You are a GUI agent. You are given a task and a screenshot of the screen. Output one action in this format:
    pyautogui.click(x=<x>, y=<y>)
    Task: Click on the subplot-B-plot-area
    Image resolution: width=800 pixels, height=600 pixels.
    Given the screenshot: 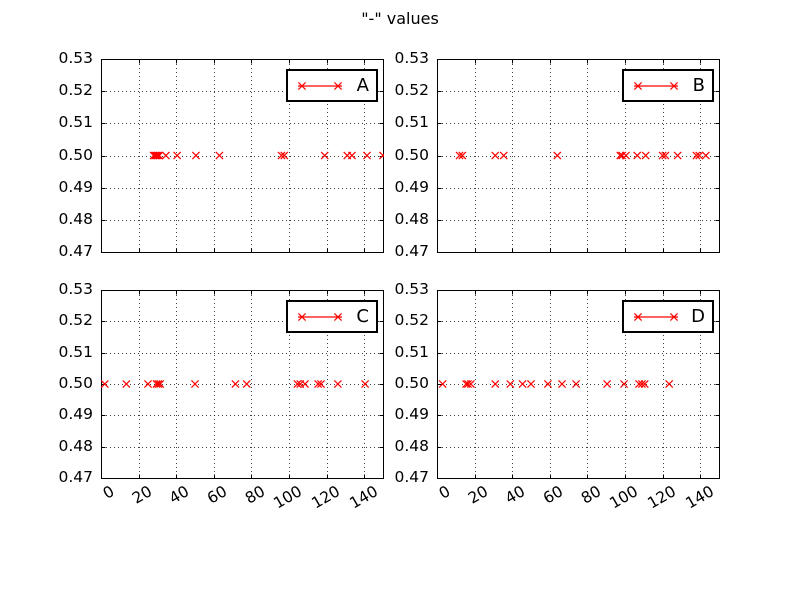 What is the action you would take?
    pyautogui.click(x=578, y=156)
    